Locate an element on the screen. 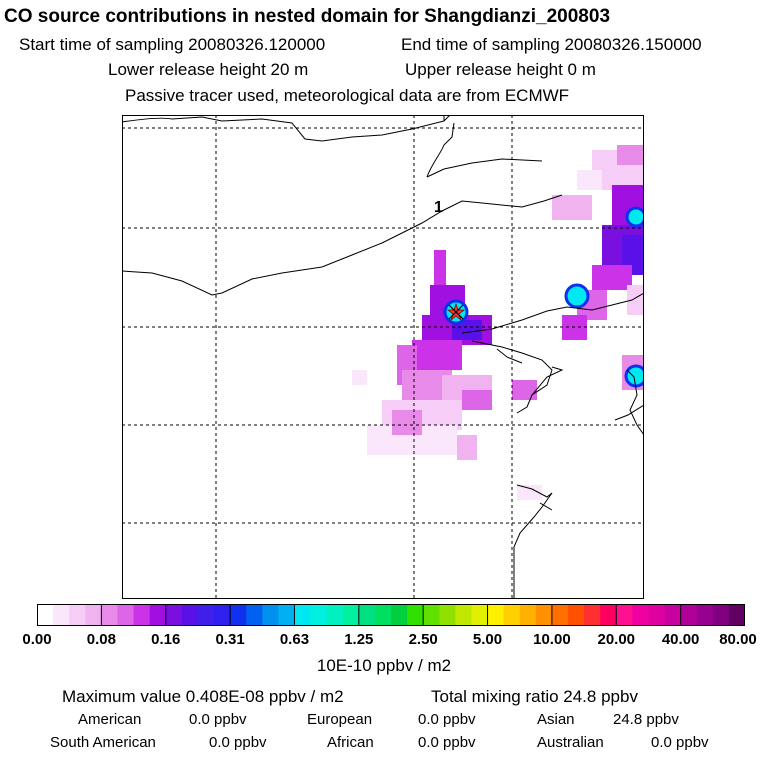 The width and height of the screenshot is (768, 768). legend-tick: 80.00 is located at coordinates (738, 639).